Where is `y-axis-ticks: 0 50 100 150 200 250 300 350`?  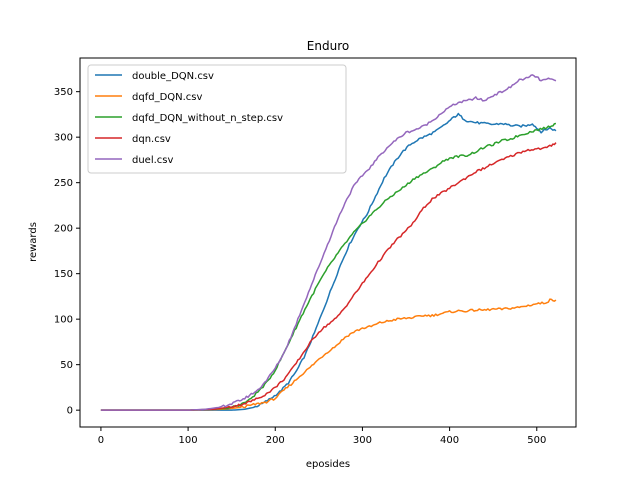
y-axis-ticks: 0 50 100 150 200 250 300 350 is located at coordinates (67, 252).